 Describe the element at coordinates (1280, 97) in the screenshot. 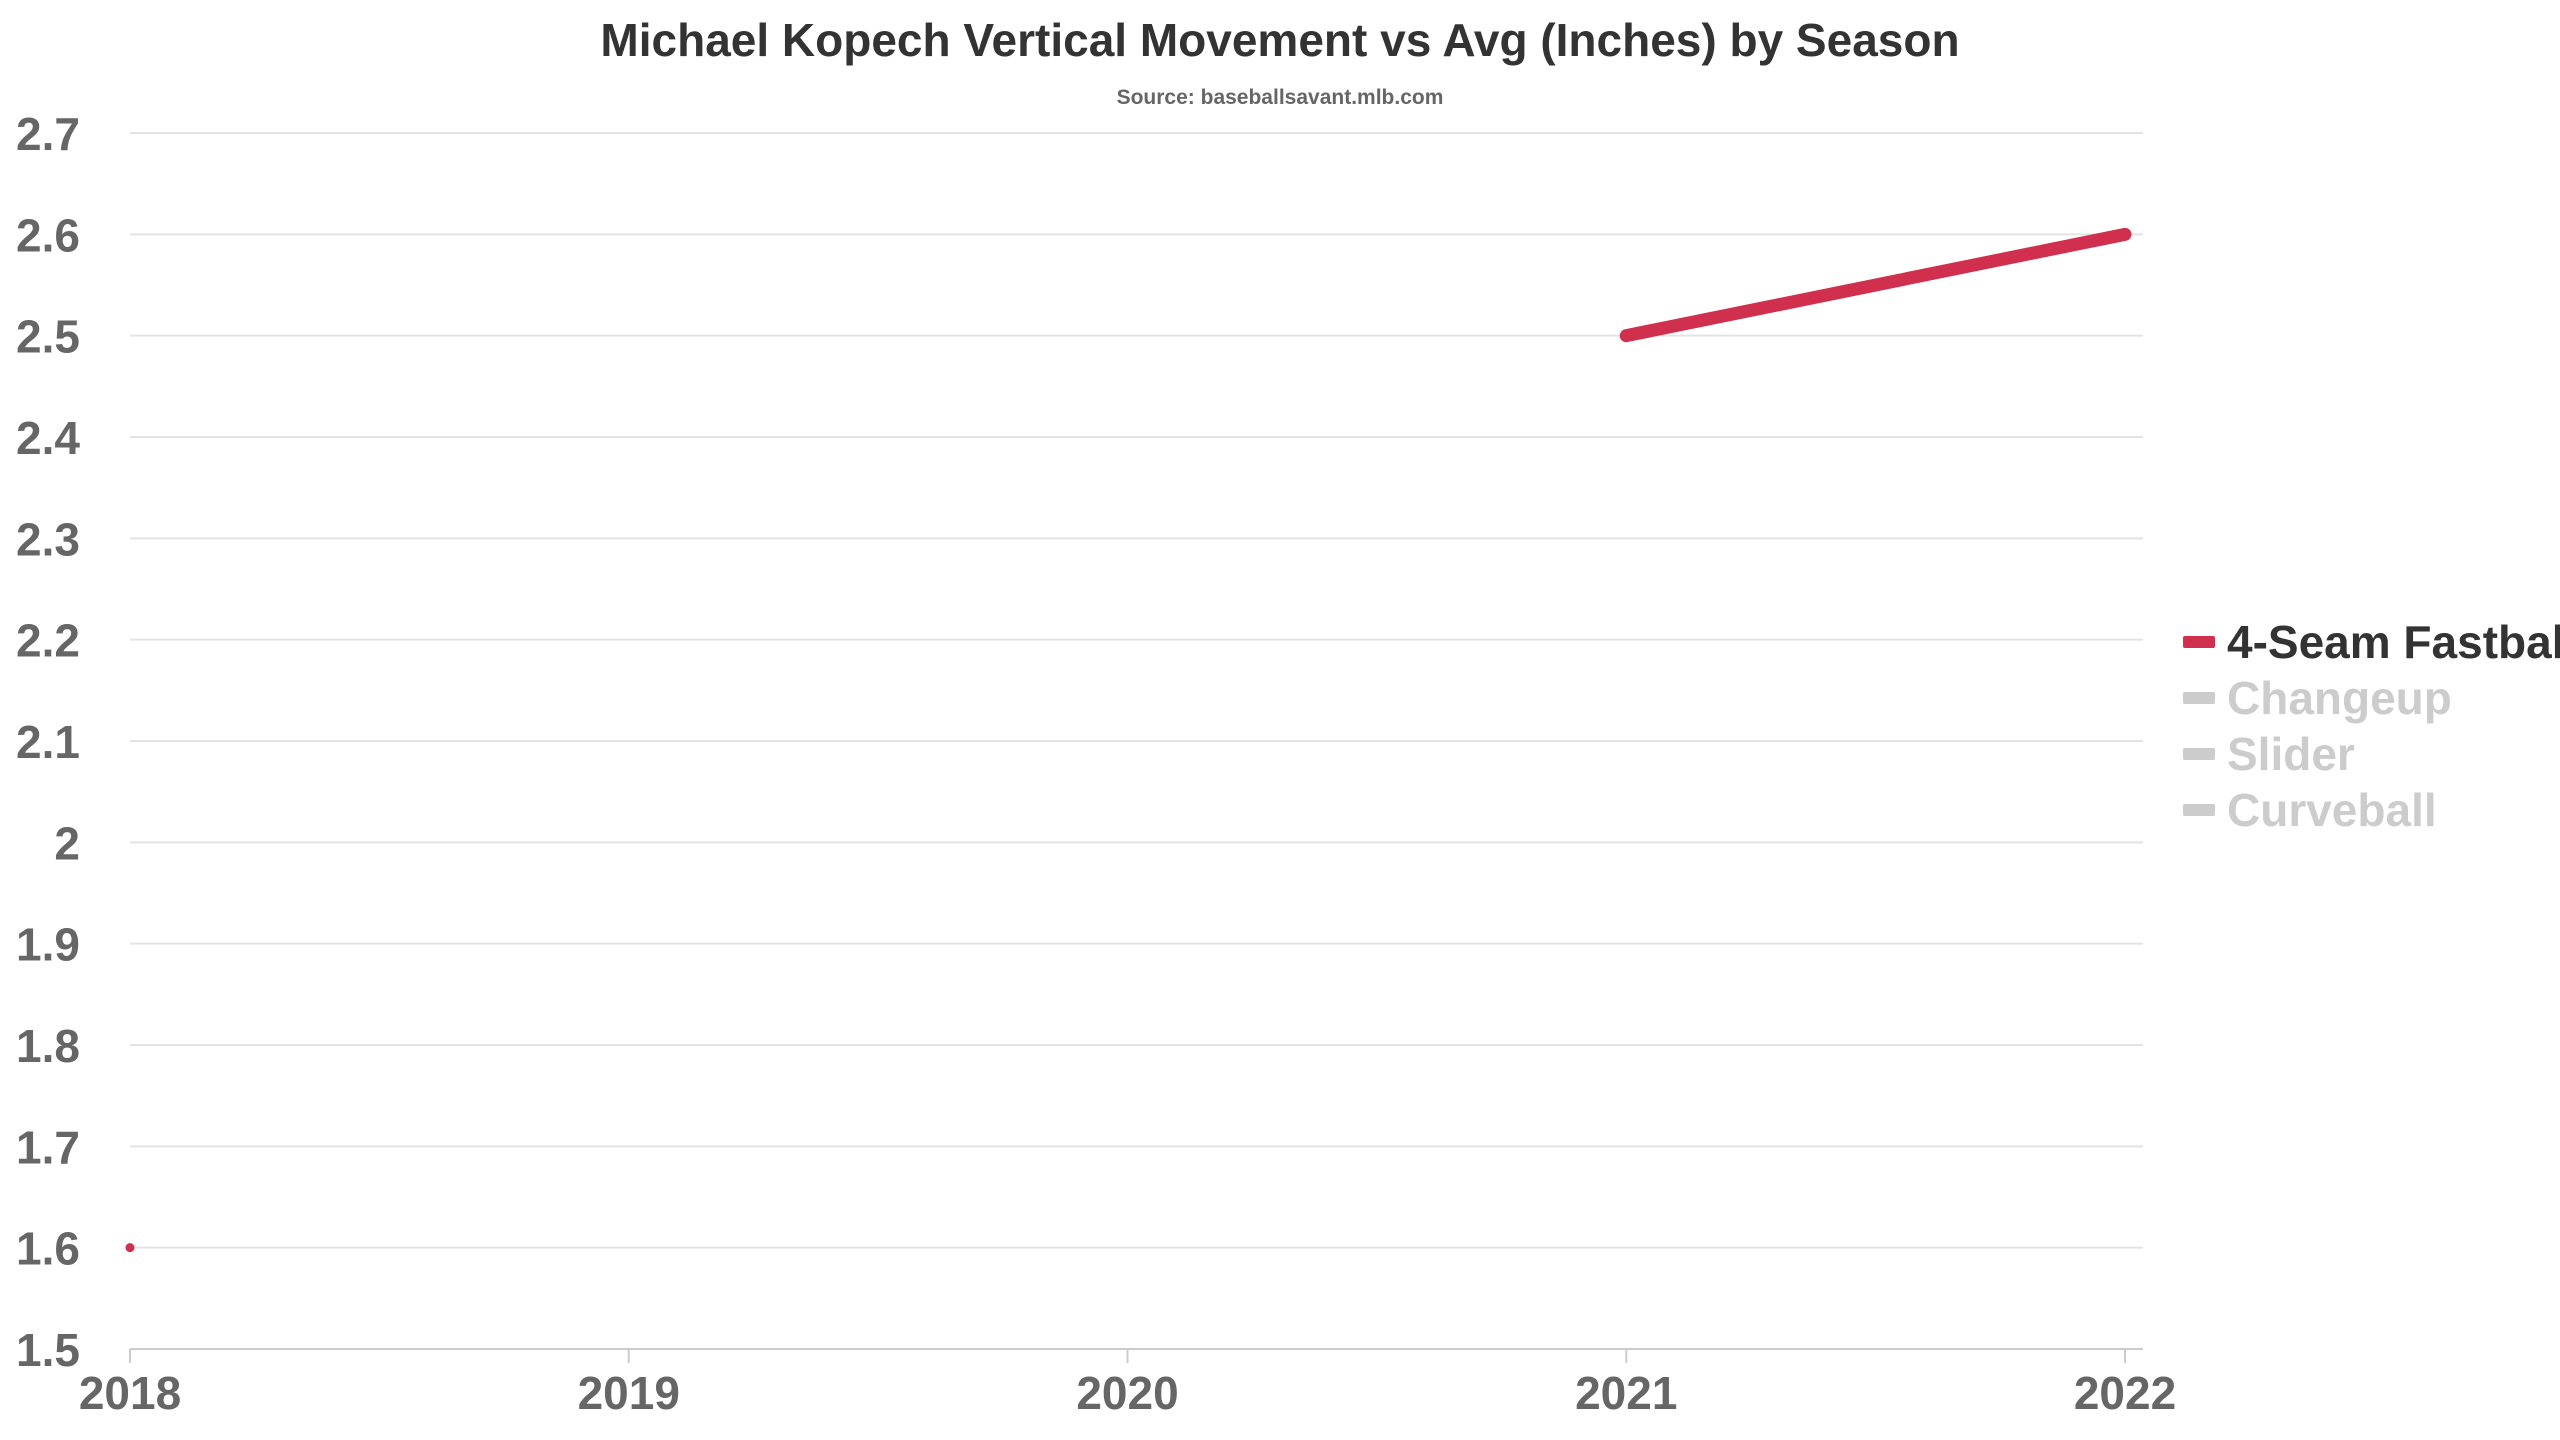

I see `chart-subtitle: Source: baseballsavant.mlb.com` at that location.